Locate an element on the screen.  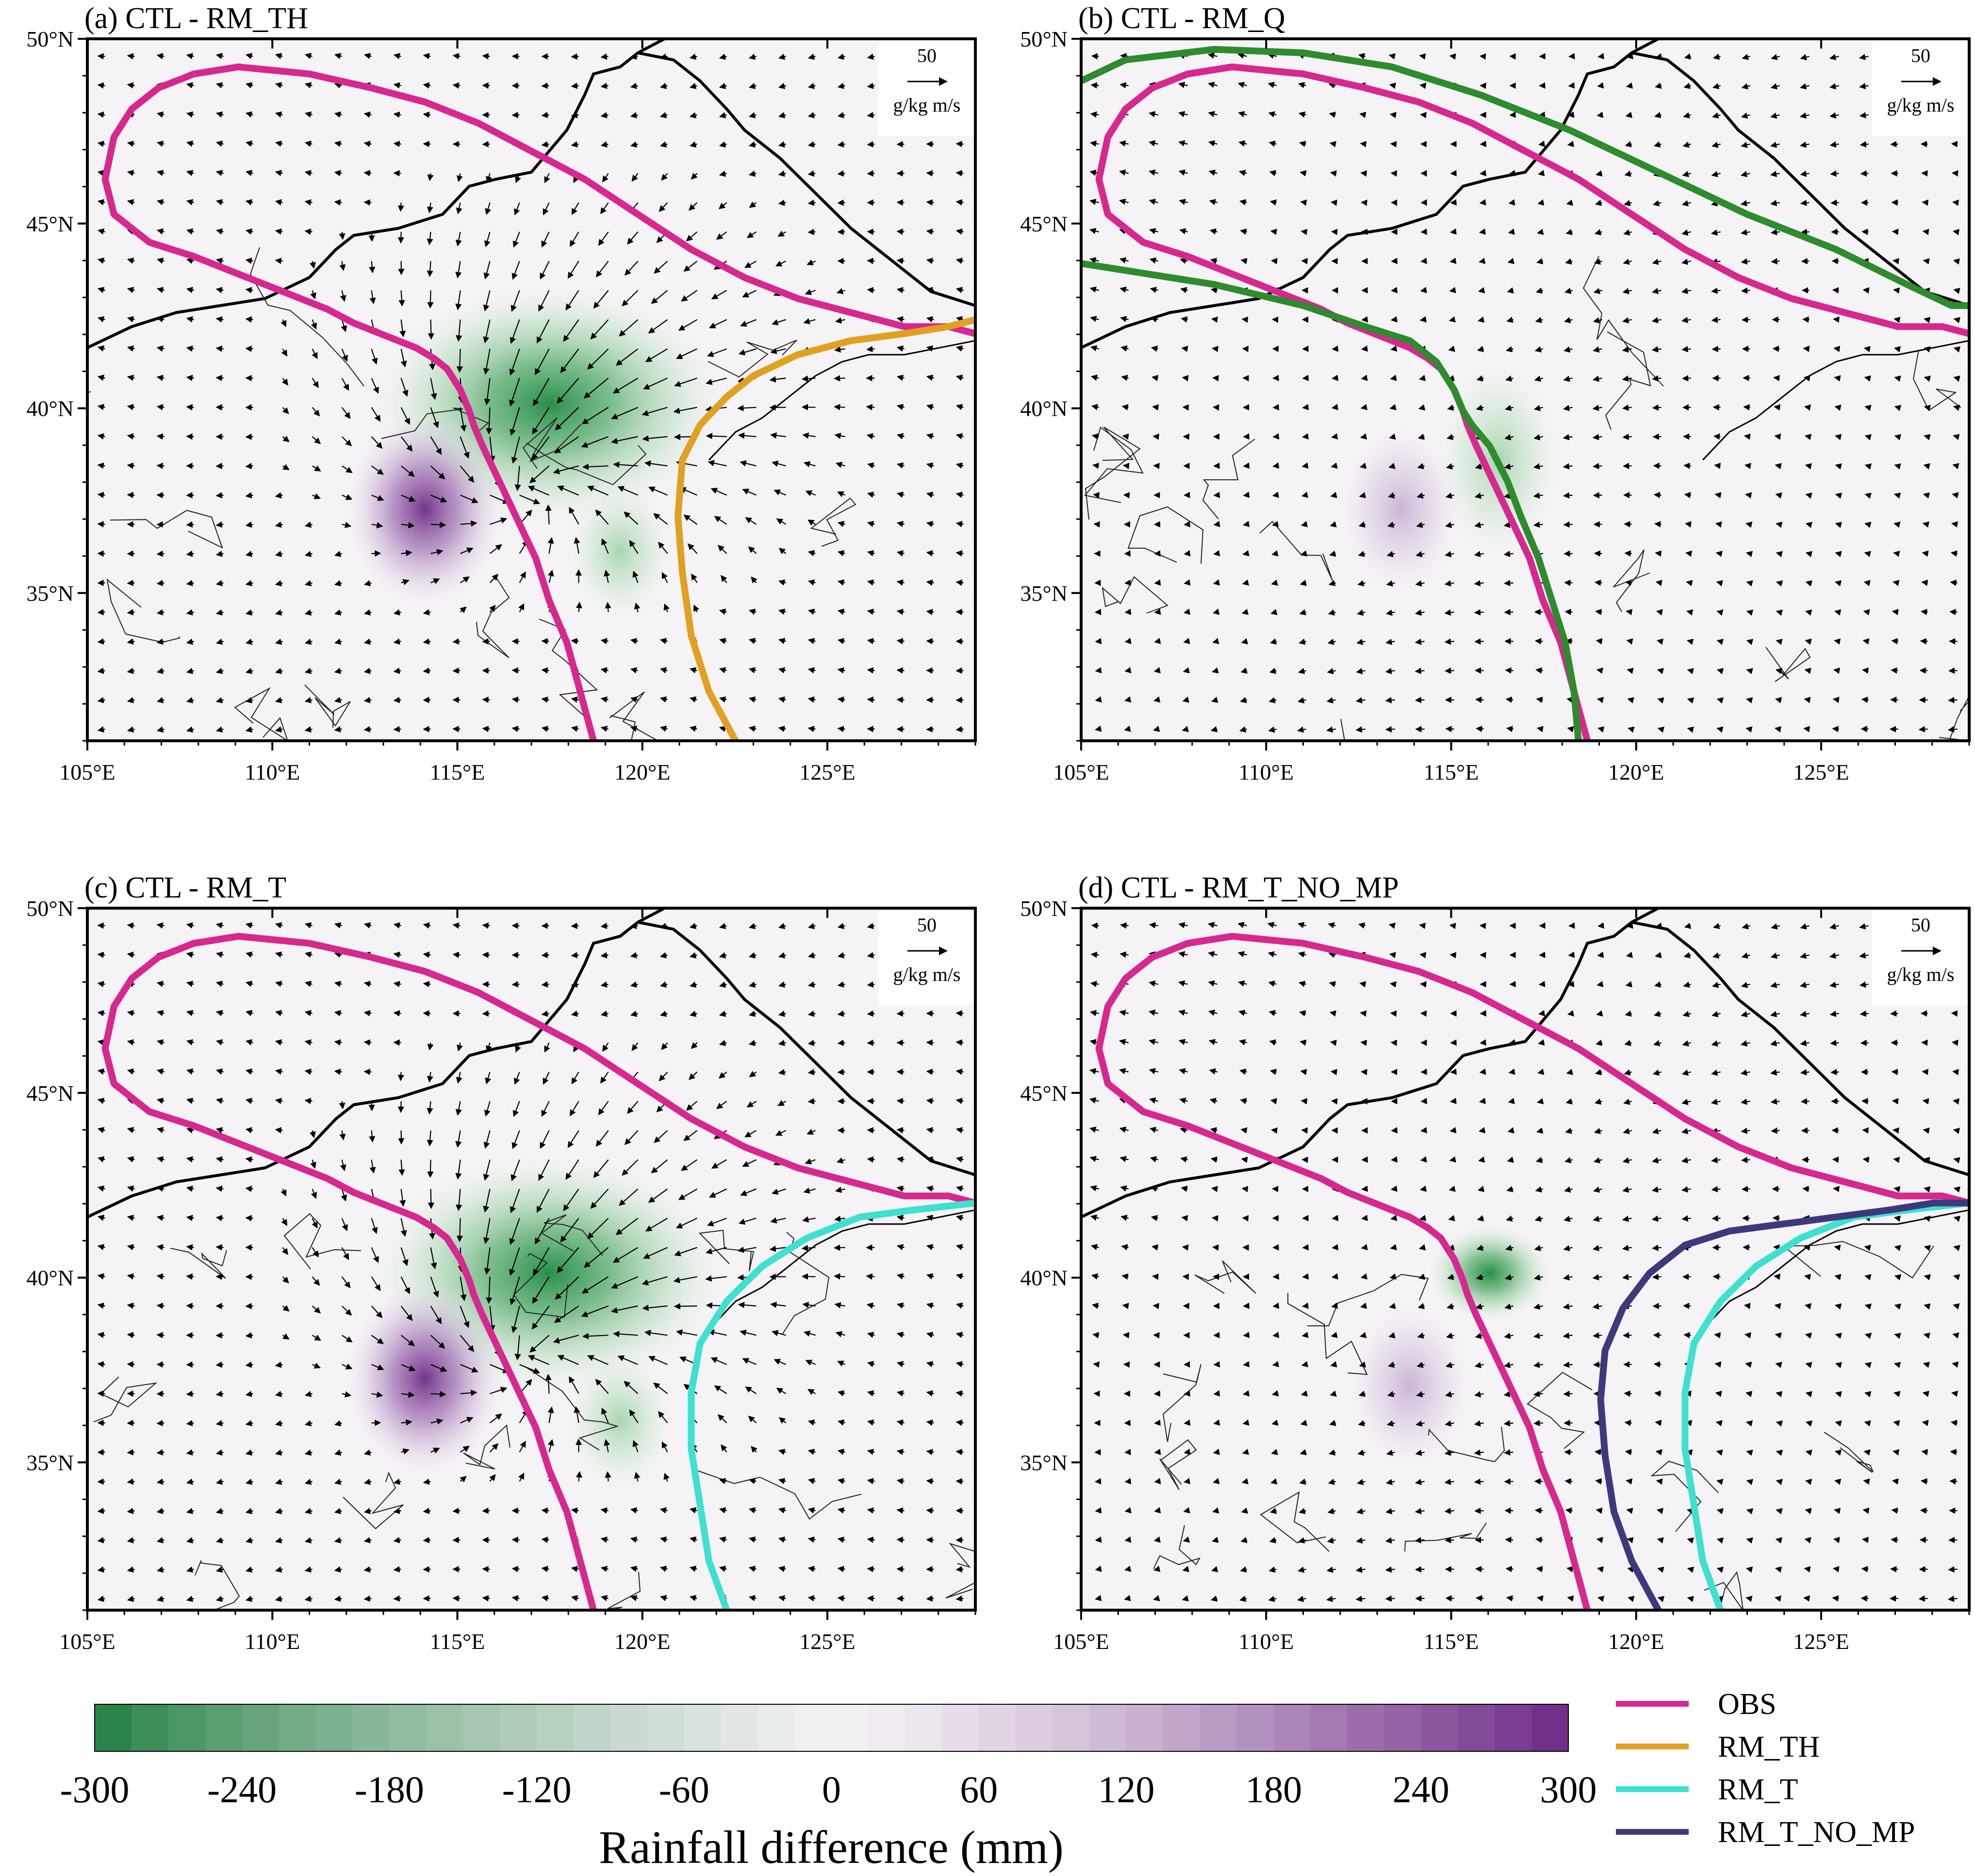
province-border is located at coordinates (833, 522).